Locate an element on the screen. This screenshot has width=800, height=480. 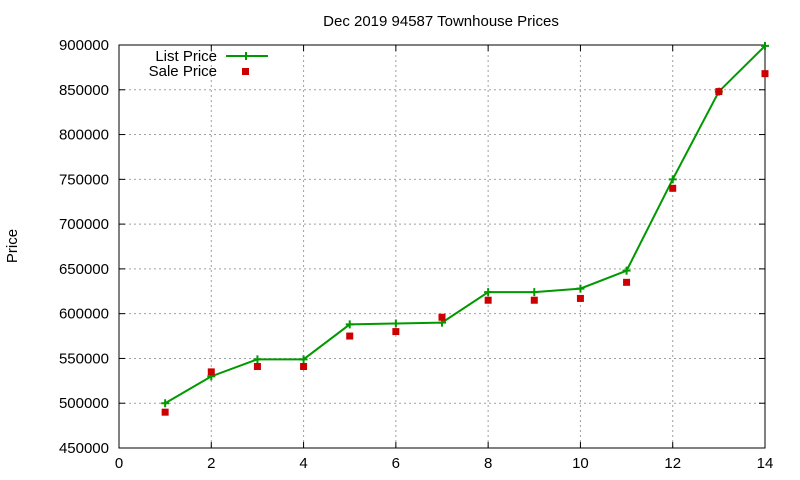
y-tick-label: 550000 is located at coordinates (84, 358).